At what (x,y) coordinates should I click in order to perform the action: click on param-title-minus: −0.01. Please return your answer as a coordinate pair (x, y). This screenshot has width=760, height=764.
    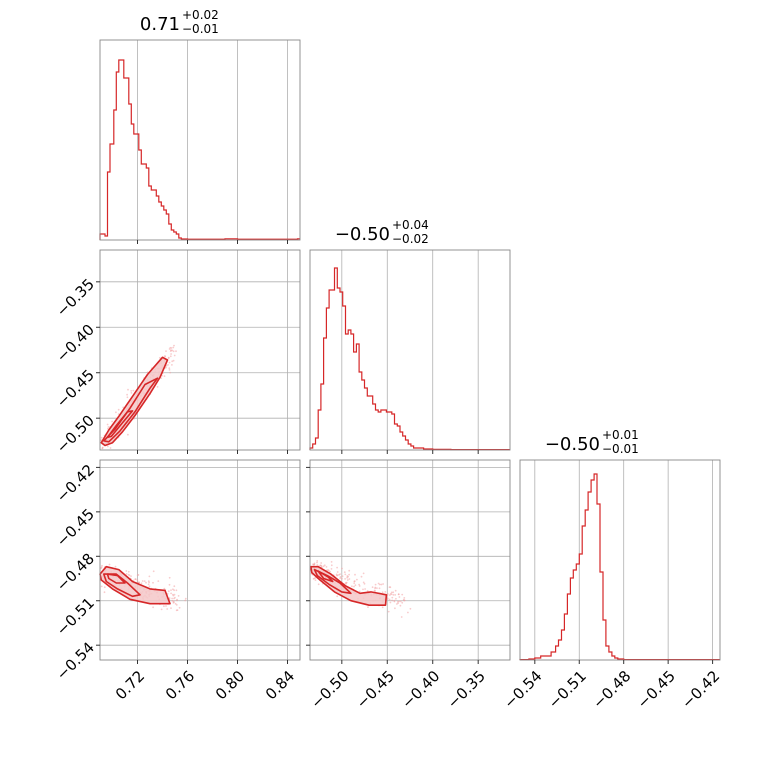
    Looking at the image, I should click on (200, 29).